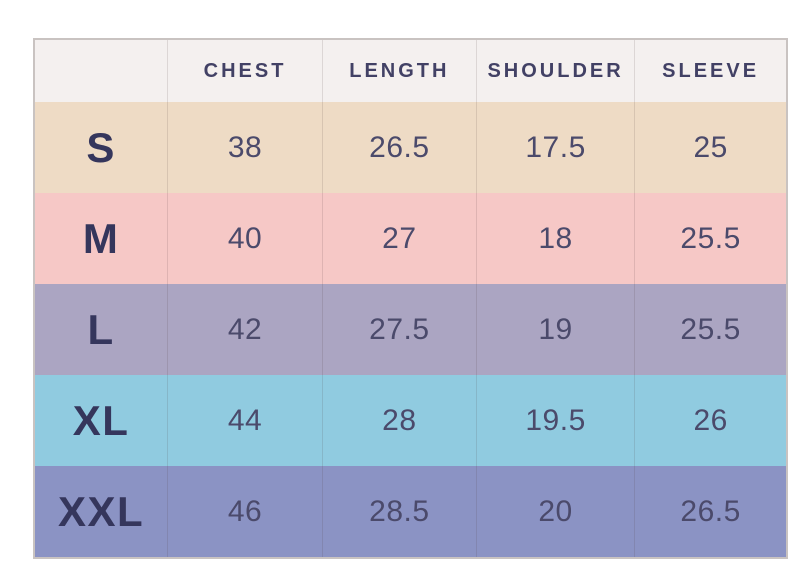 This screenshot has width=800, height=576. I want to click on value-cell-chest: 38, so click(244, 147).